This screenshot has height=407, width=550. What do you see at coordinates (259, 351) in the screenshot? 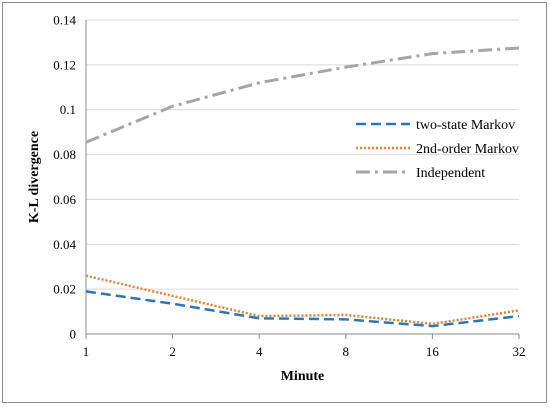
I see `x-tick-label: 4` at bounding box center [259, 351].